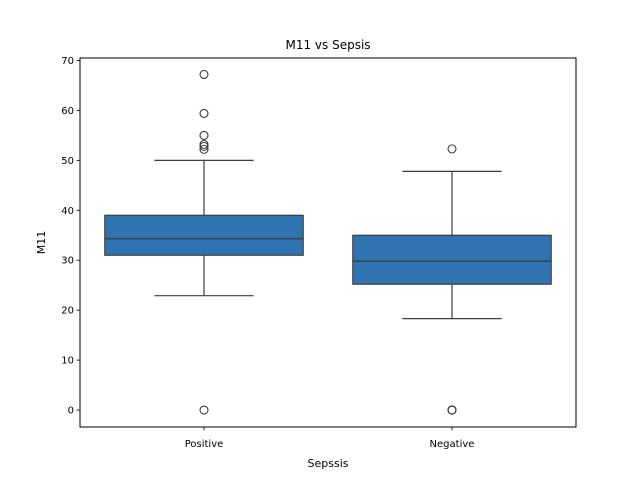  Describe the element at coordinates (328, 463) in the screenshot. I see `x-axis-label: Sepssis` at that location.